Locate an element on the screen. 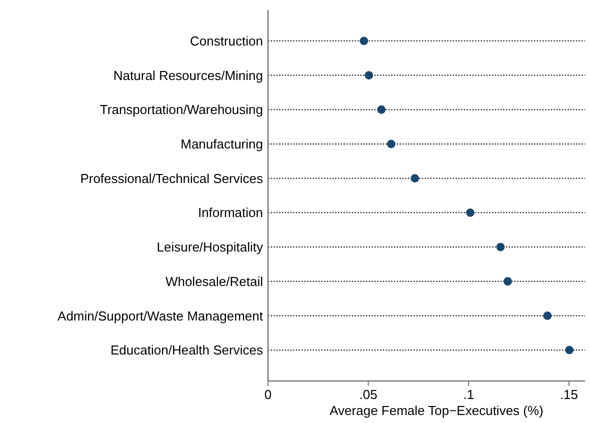 Image resolution: width=589 pixels, height=423 pixels. x-tick-label: 0 is located at coordinates (268, 394).